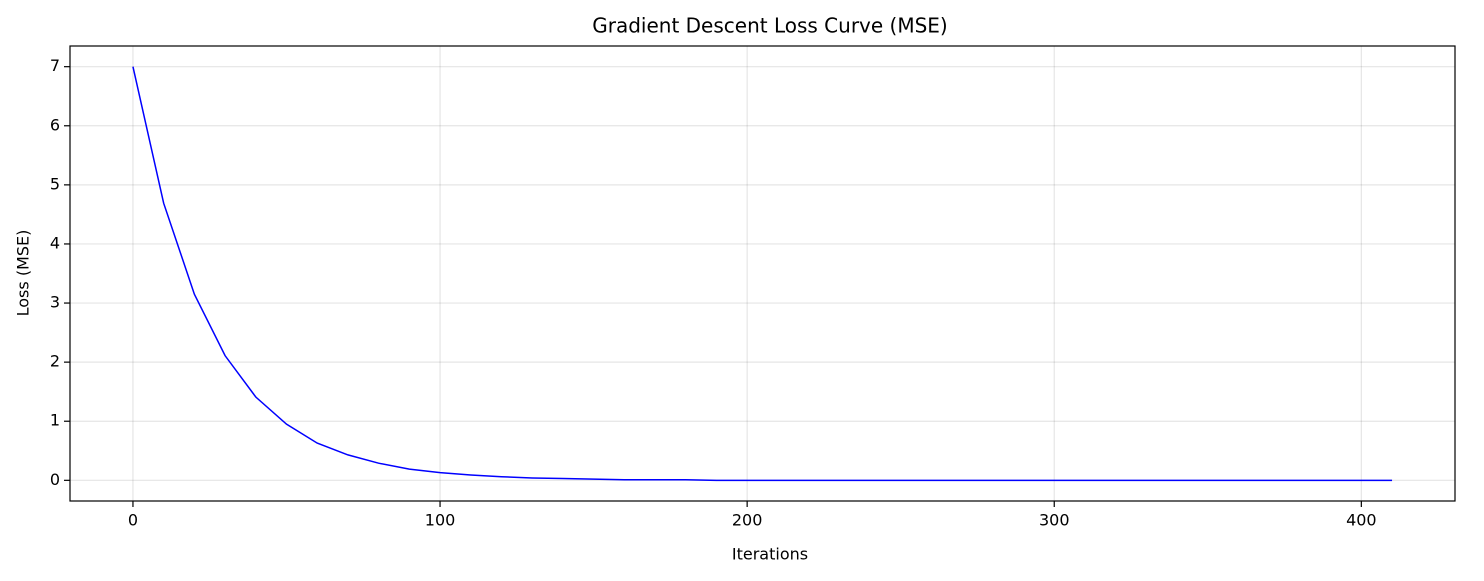 The width and height of the screenshot is (1484, 581). What do you see at coordinates (55, 183) in the screenshot?
I see `y-tick-label: 5` at bounding box center [55, 183].